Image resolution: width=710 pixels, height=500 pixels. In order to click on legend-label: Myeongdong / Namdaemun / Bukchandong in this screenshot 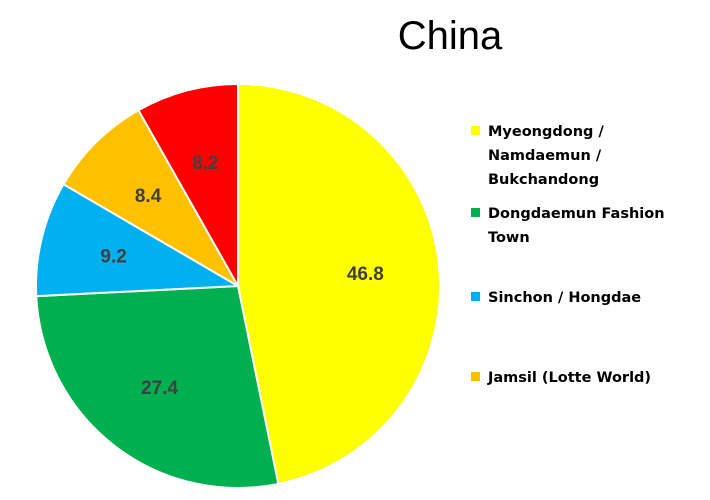, I will do `click(546, 156)`.